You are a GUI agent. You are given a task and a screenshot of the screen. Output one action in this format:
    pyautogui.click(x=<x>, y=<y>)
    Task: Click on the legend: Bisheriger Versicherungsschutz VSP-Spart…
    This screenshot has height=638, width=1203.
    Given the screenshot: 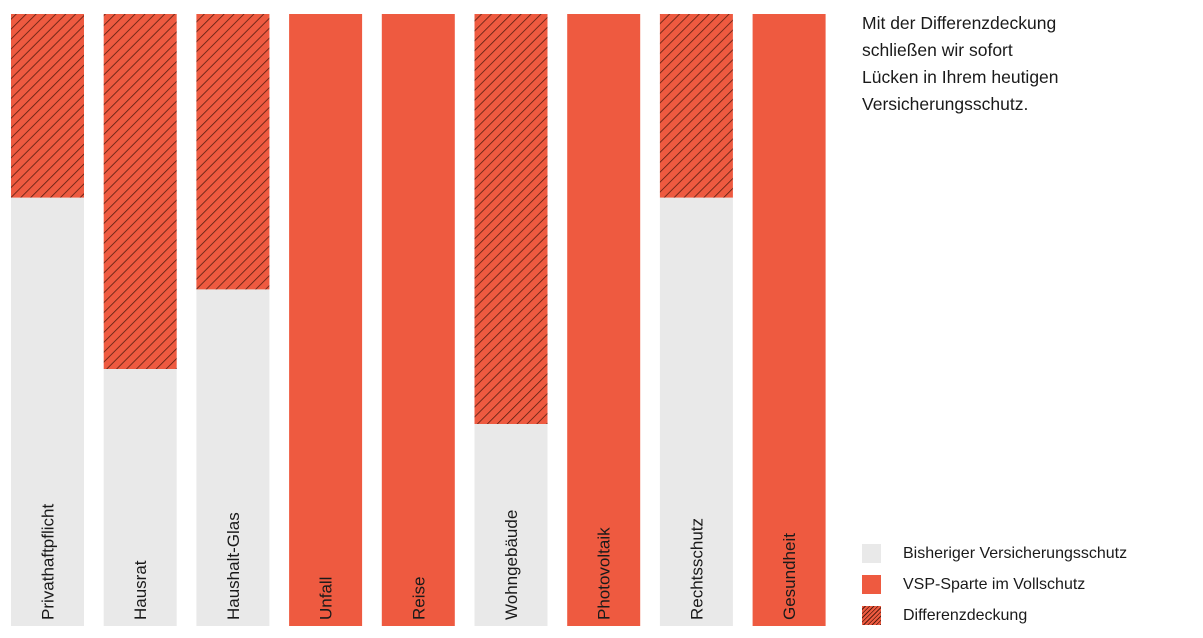 What is the action you would take?
    pyautogui.click(x=994, y=590)
    